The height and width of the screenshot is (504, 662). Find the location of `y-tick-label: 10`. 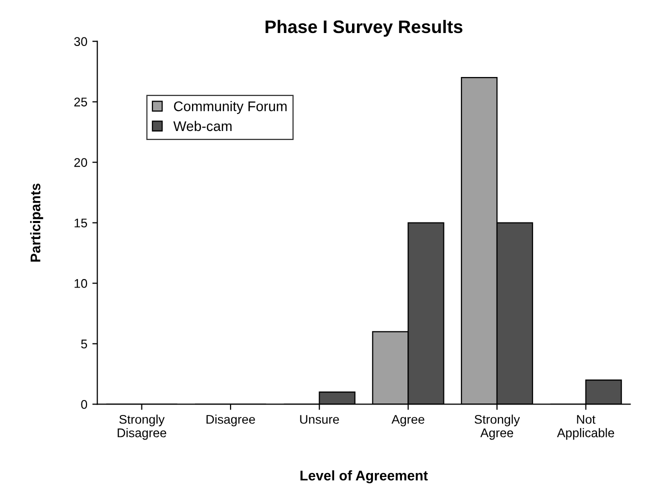

y-tick-label: 10 is located at coordinates (81, 283).